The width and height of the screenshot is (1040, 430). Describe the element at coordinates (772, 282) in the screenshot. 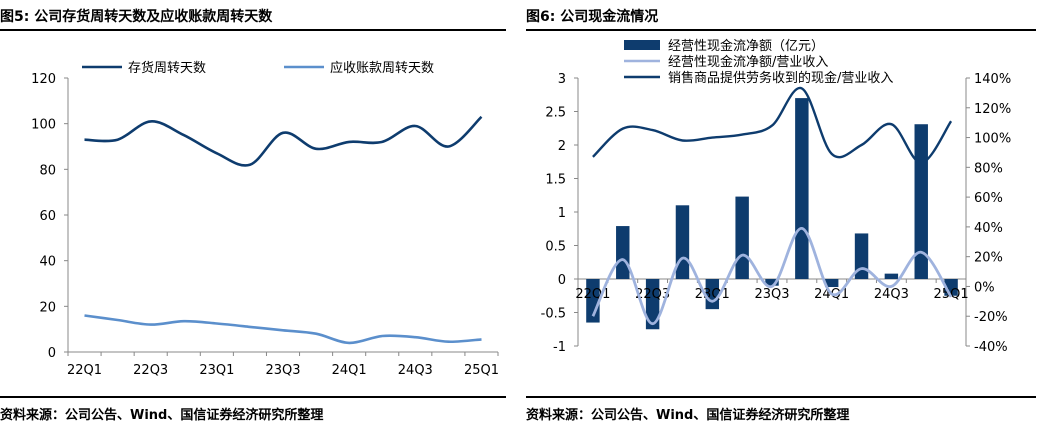

I see `bar-23Q3` at that location.